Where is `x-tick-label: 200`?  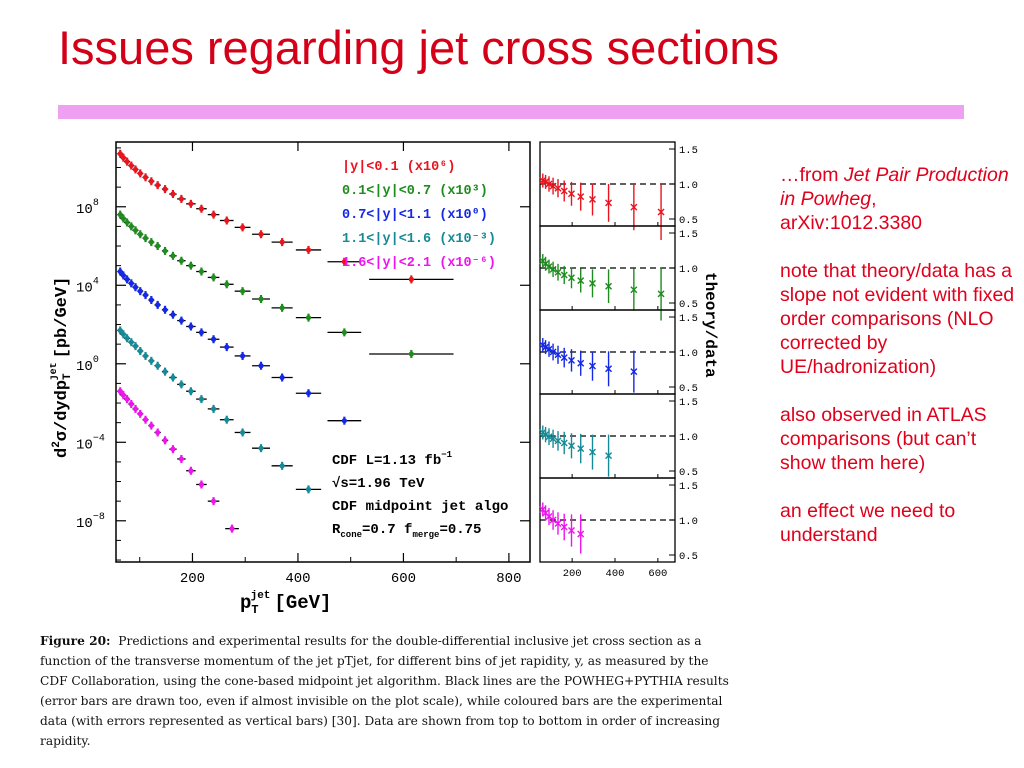 x-tick-label: 200 is located at coordinates (192, 579).